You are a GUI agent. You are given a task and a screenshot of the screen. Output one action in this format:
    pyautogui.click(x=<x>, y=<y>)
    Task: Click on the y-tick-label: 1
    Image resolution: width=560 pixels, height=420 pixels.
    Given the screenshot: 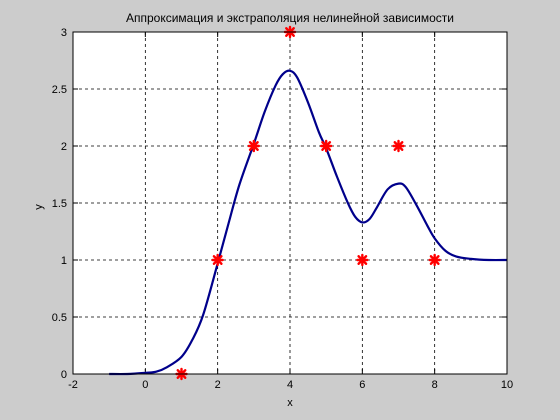 What is the action you would take?
    pyautogui.click(x=64, y=261)
    